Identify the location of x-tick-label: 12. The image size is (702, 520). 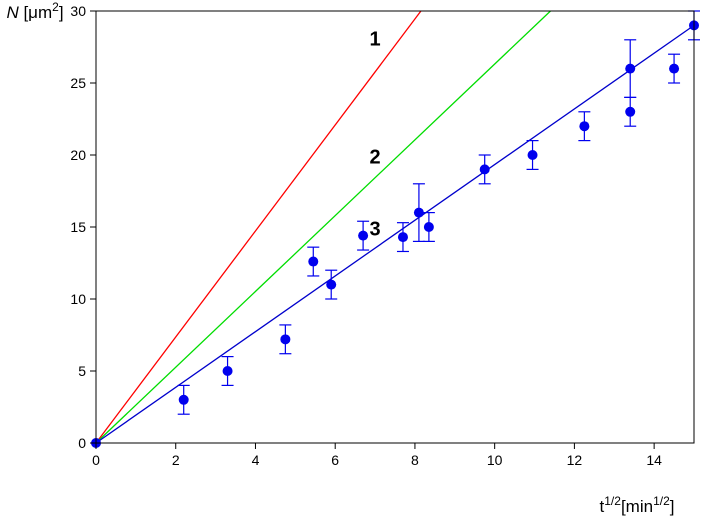
(575, 460).